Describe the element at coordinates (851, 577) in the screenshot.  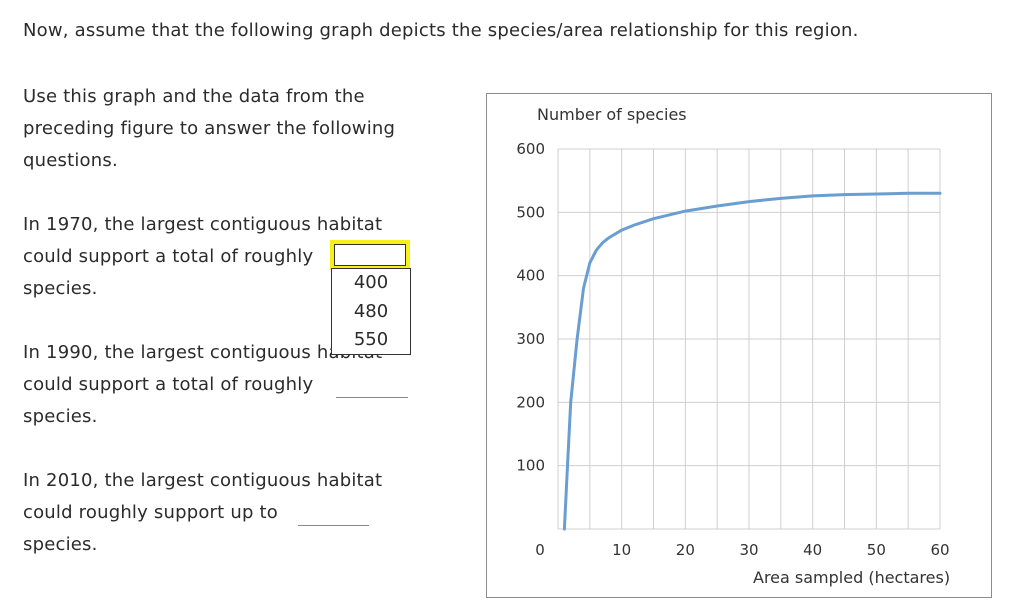
I see `x-axis-label: Area sampled (hectares)` at that location.